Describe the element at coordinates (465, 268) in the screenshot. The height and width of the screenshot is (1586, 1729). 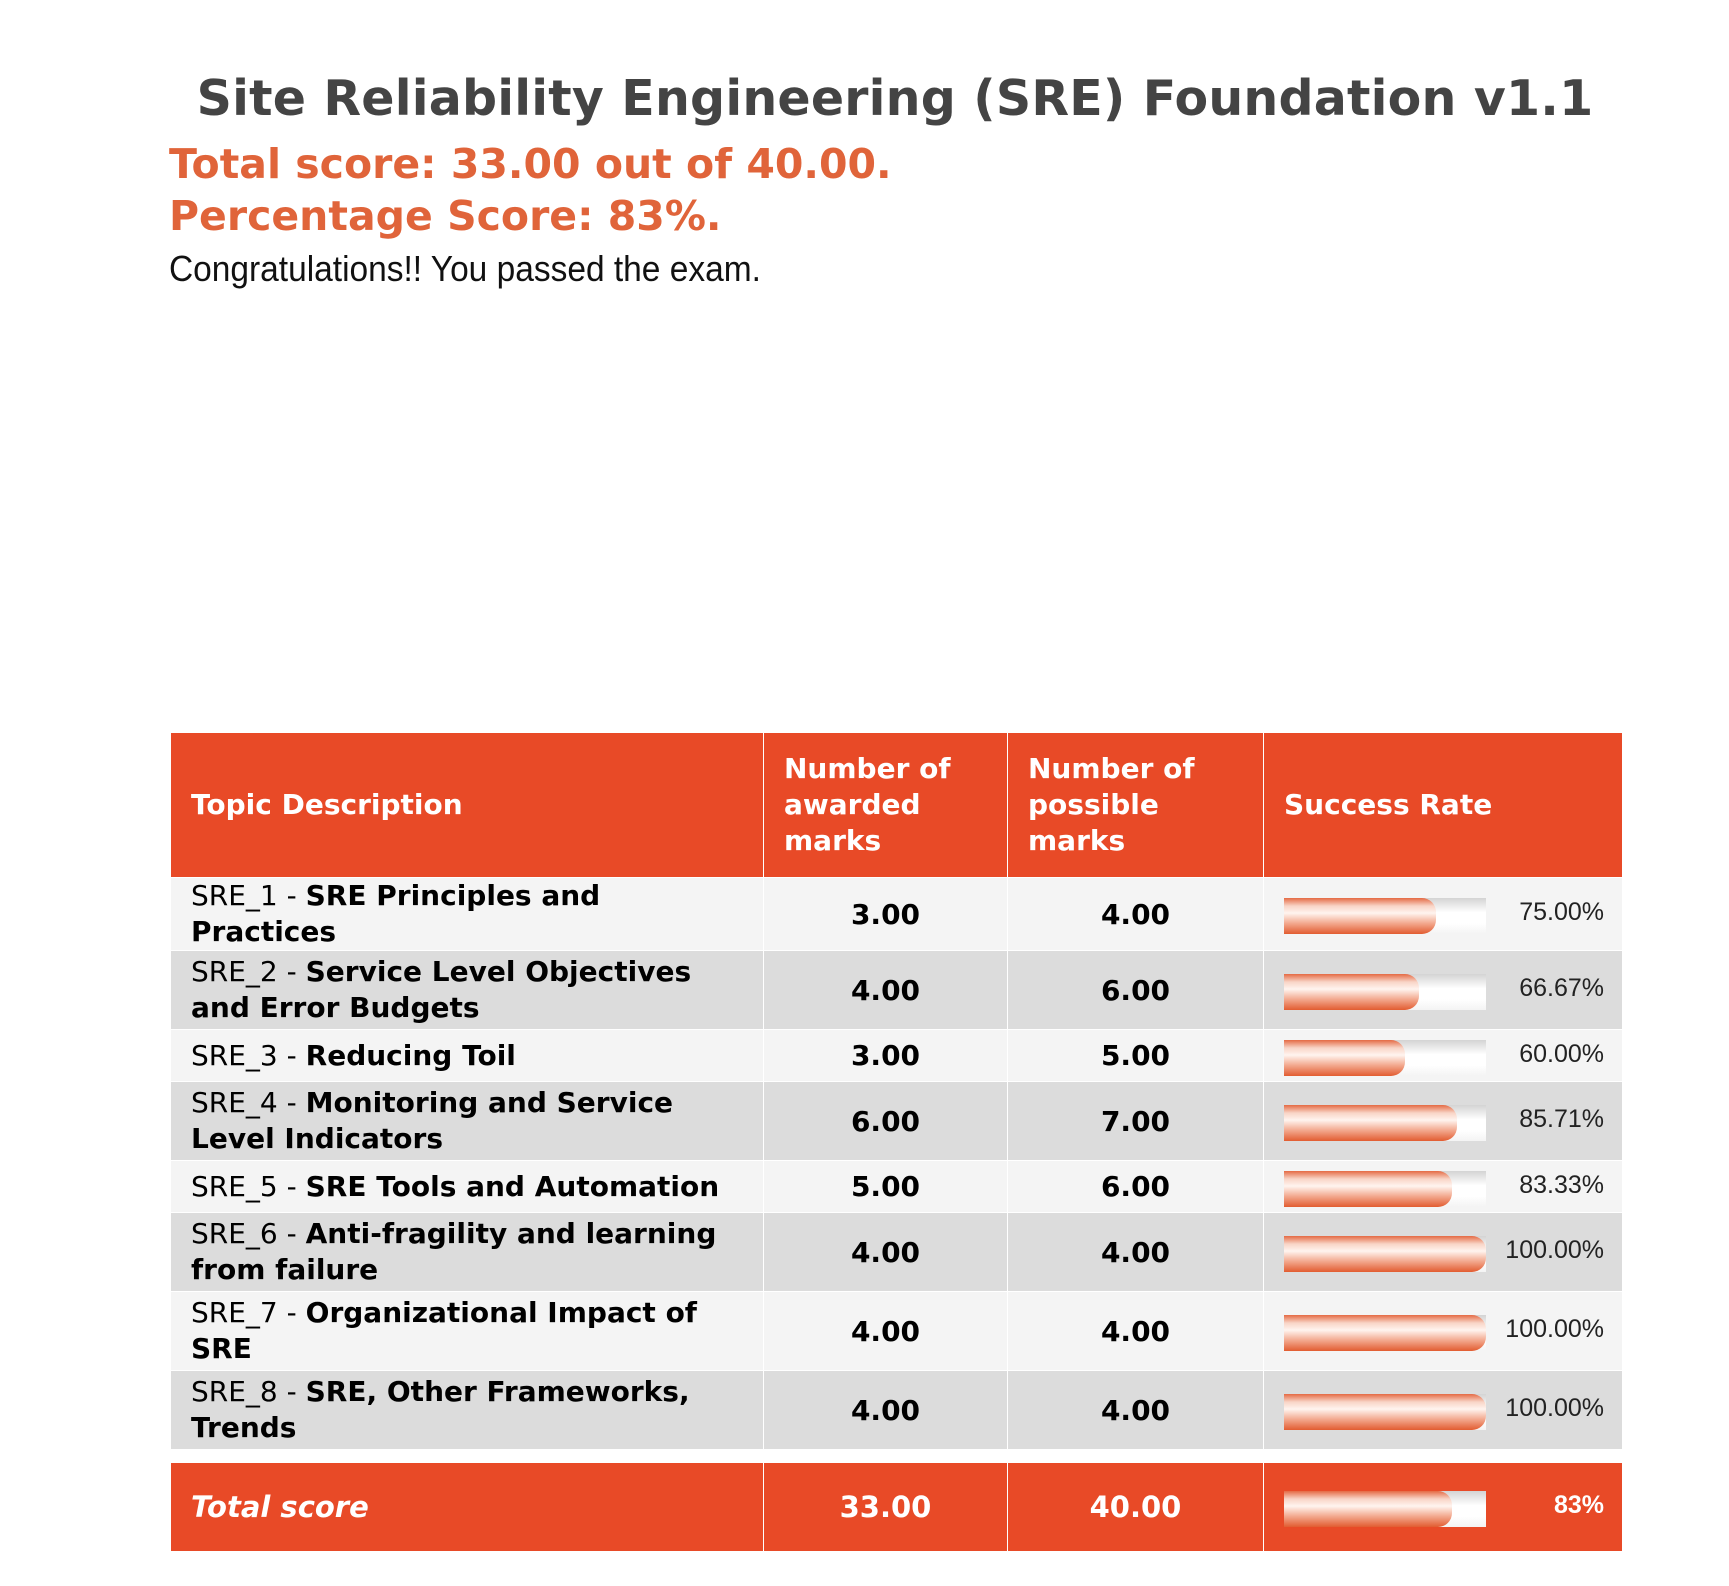
I see `pass-message: Congratulations!! You passed the exam.` at that location.